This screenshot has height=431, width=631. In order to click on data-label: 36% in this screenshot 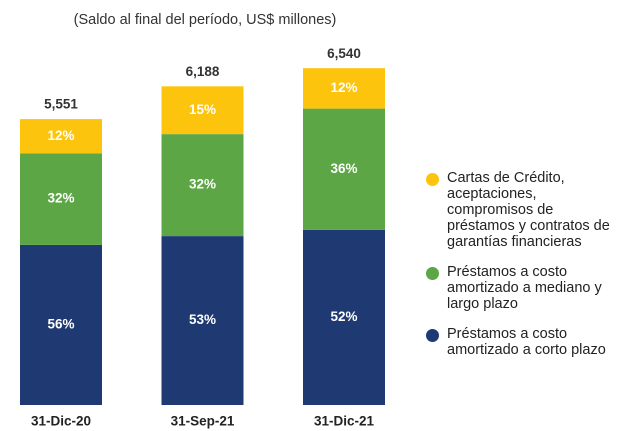, I will do `click(343, 168)`.